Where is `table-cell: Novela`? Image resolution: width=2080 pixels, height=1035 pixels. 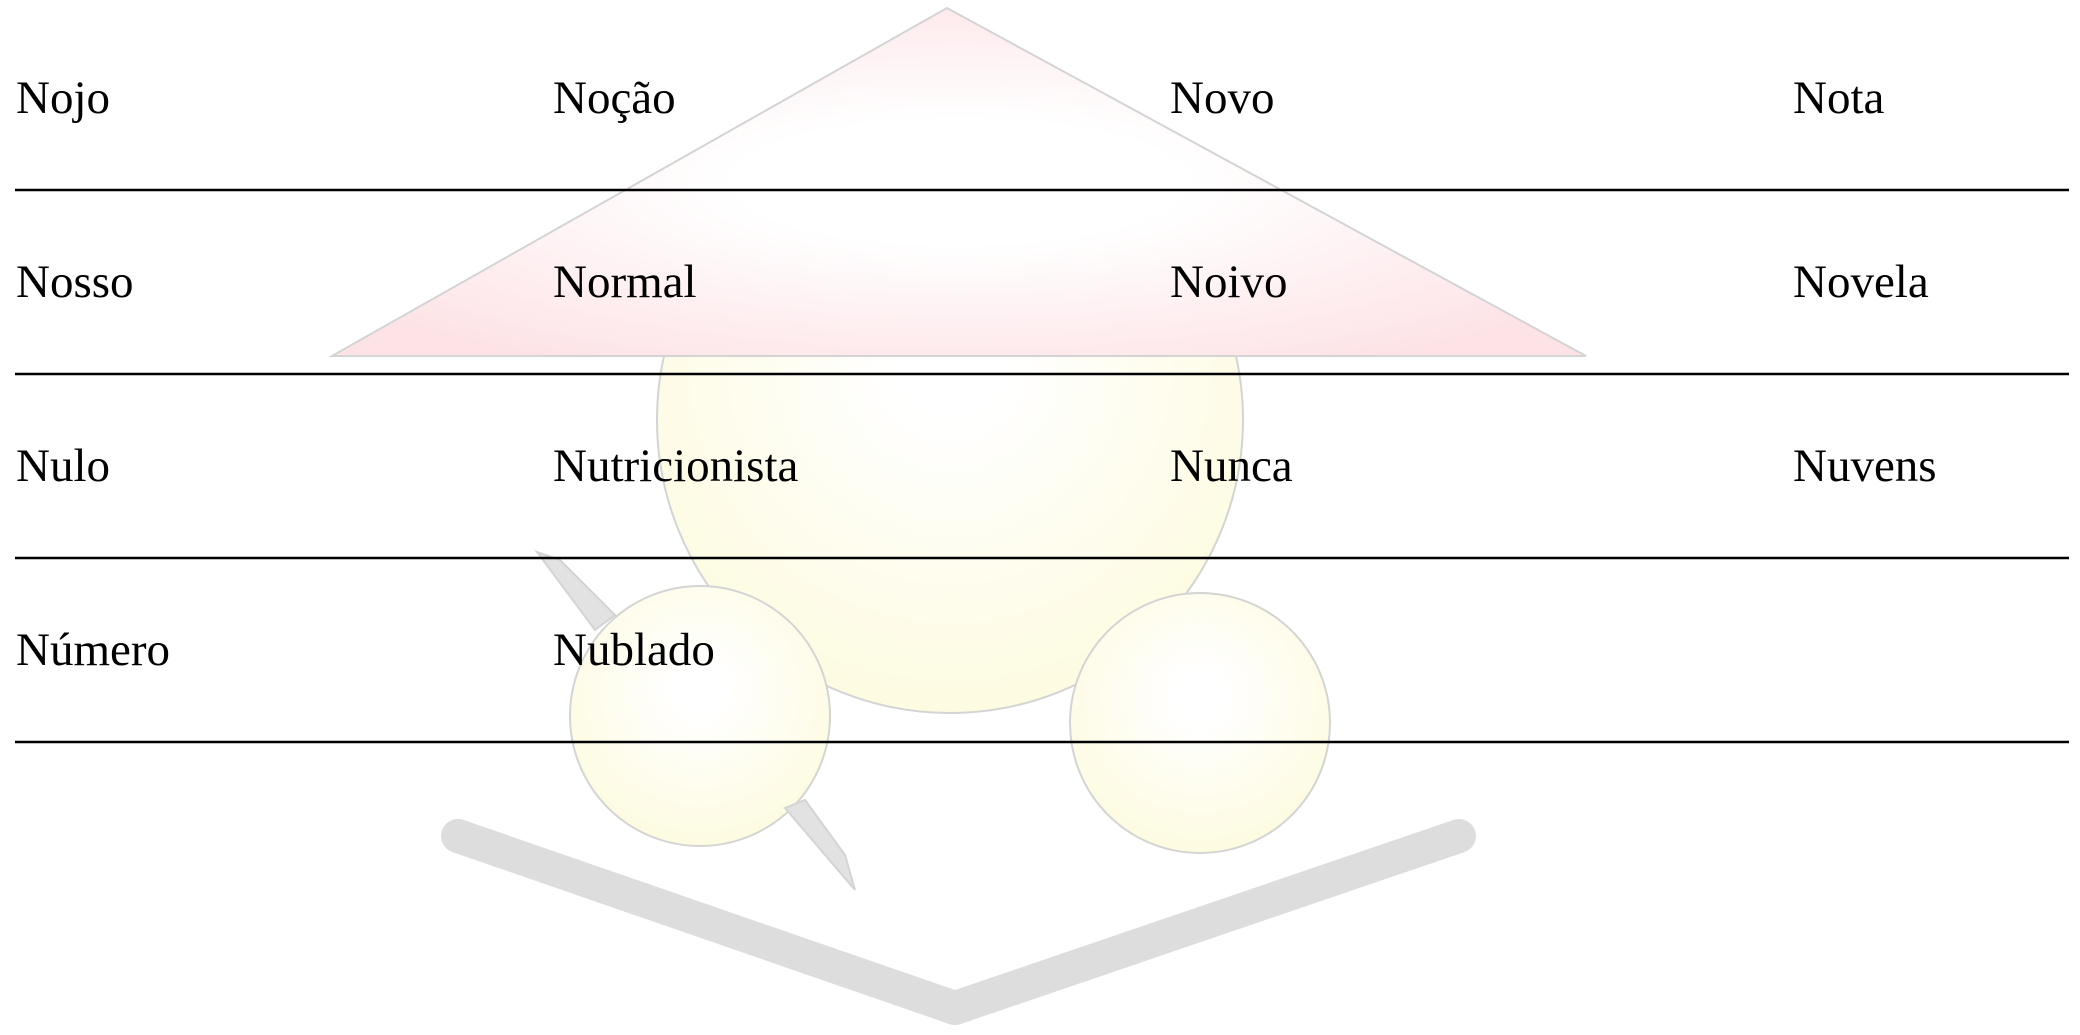 table-cell: Novela is located at coordinates (1861, 282).